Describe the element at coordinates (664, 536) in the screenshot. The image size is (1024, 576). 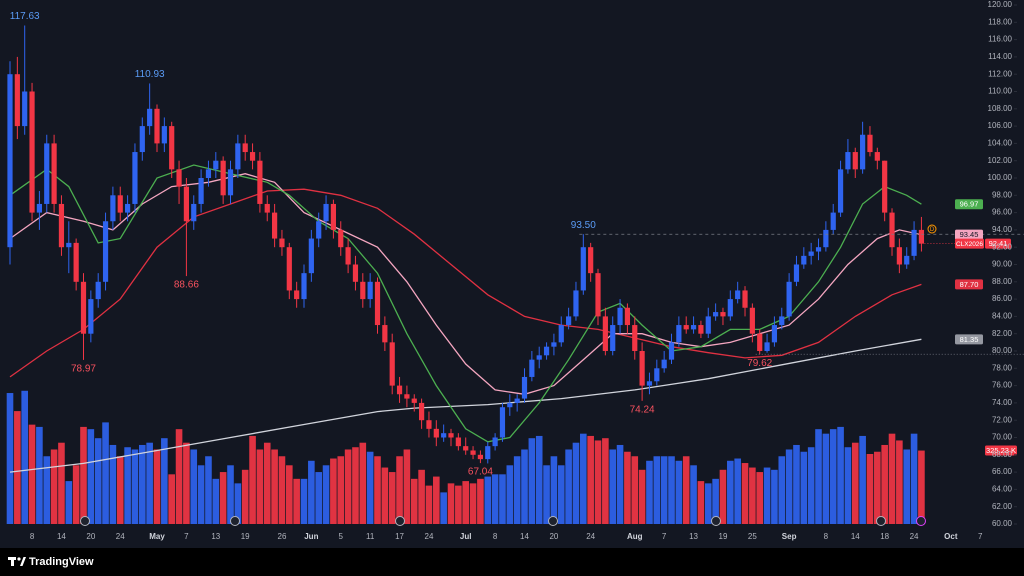
I see `x-tick-label: 7` at that location.